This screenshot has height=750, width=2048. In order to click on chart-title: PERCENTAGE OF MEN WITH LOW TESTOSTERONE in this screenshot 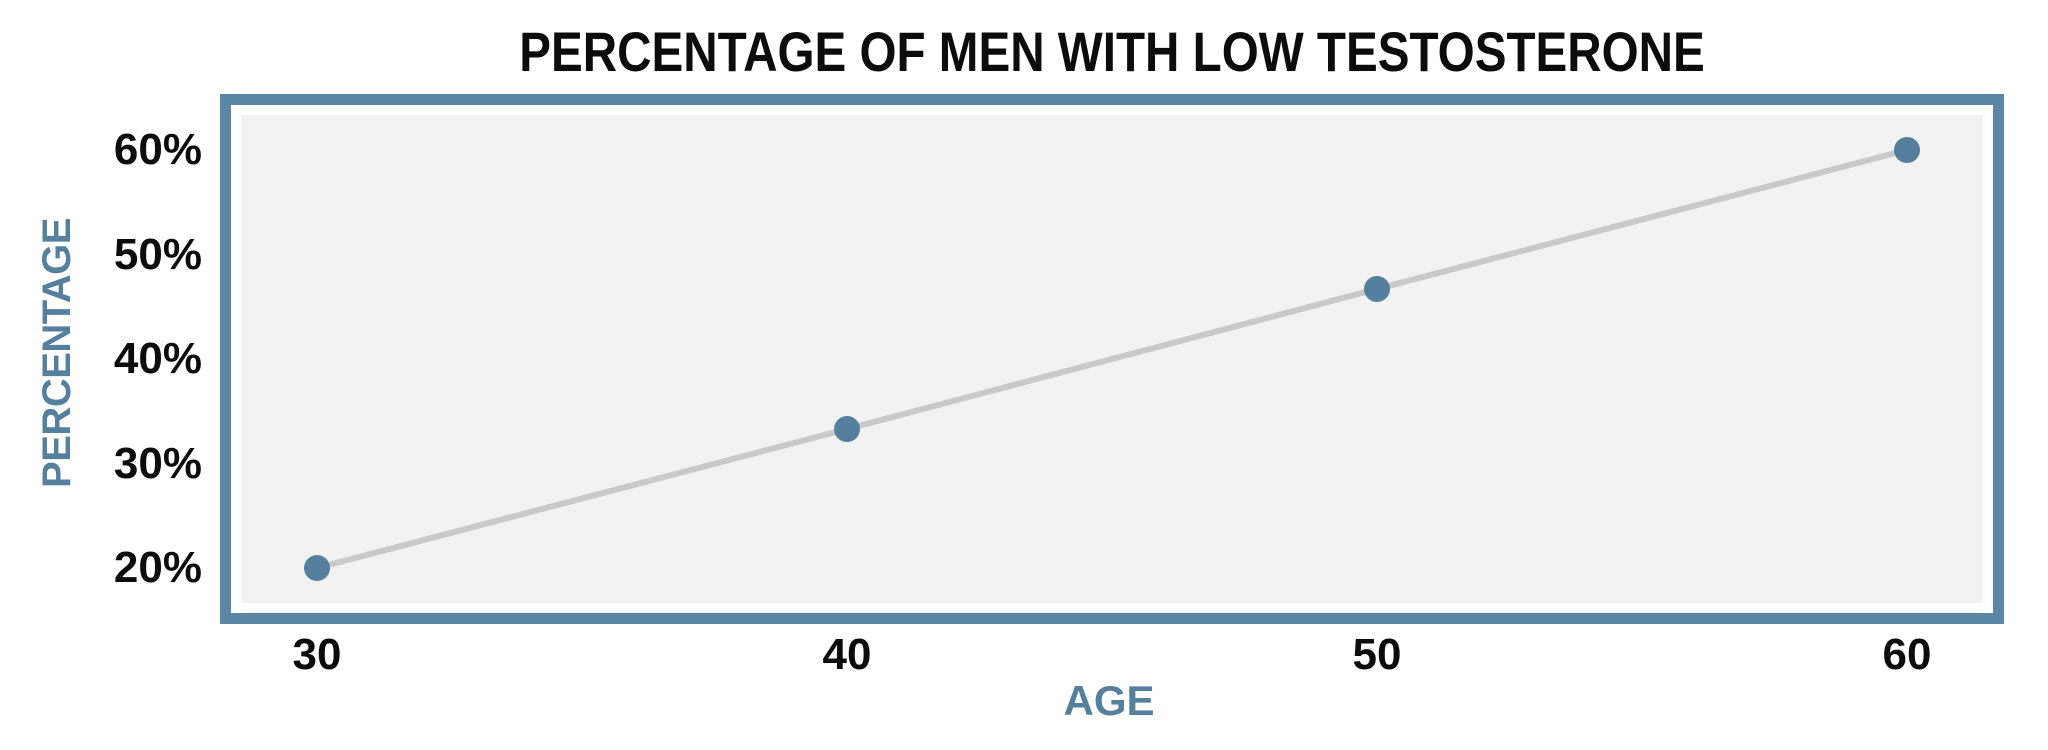, I will do `click(1112, 51)`.